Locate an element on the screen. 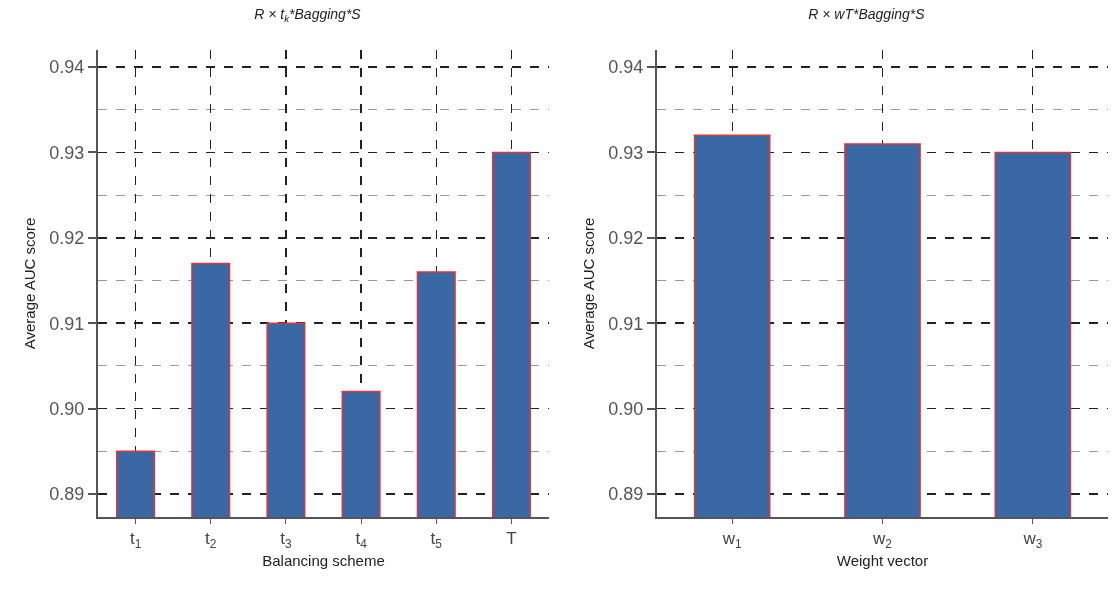 Image resolution: width=1118 pixels, height=593 pixels. x-tick-label: w$_{2}$ is located at coordinates (882, 540).